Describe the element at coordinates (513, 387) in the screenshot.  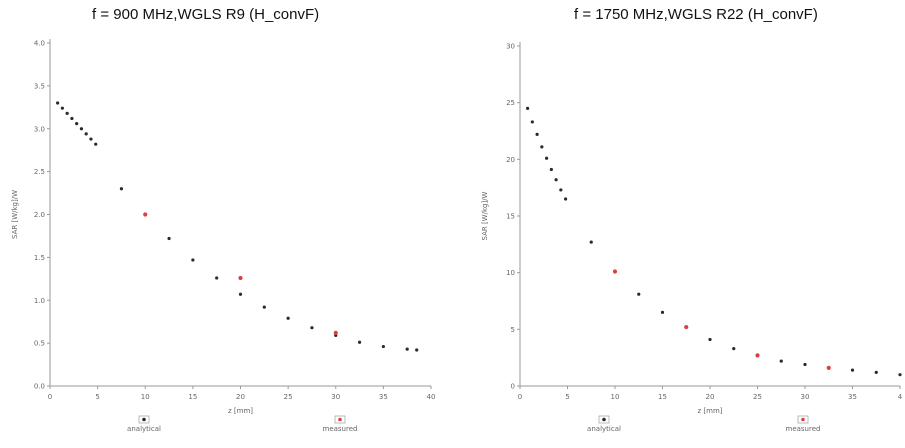
I see `y-tick-label: 0` at that location.